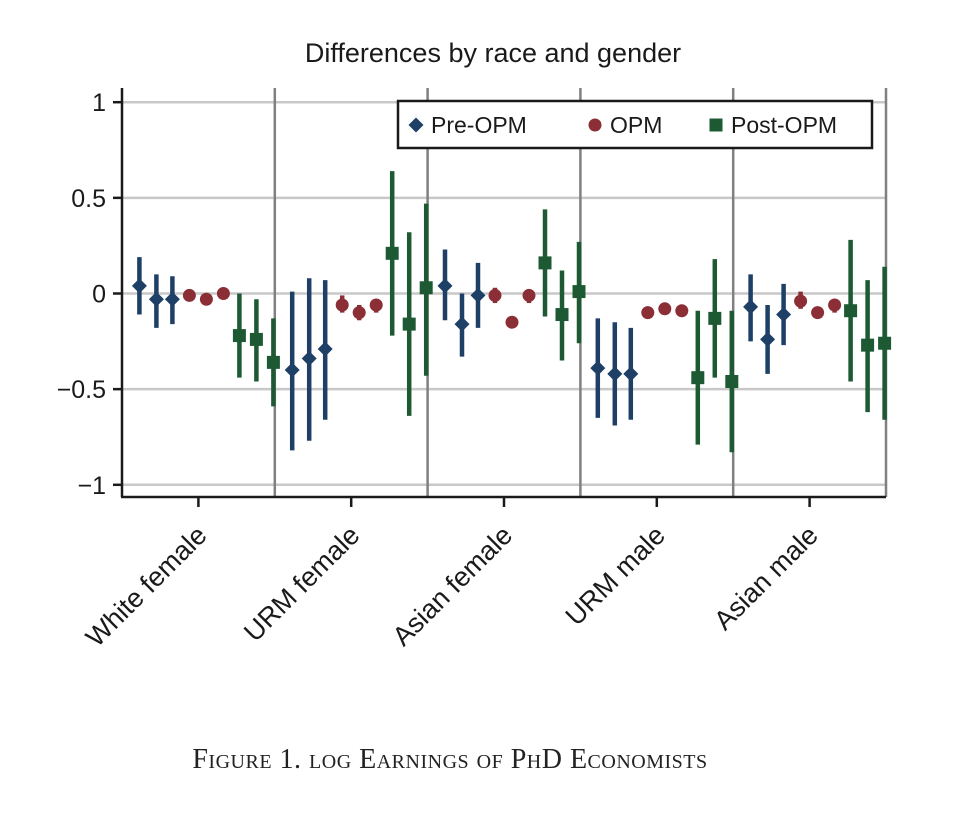  Describe the element at coordinates (88, 199) in the screenshot. I see `y-tick-label: 0.5` at that location.